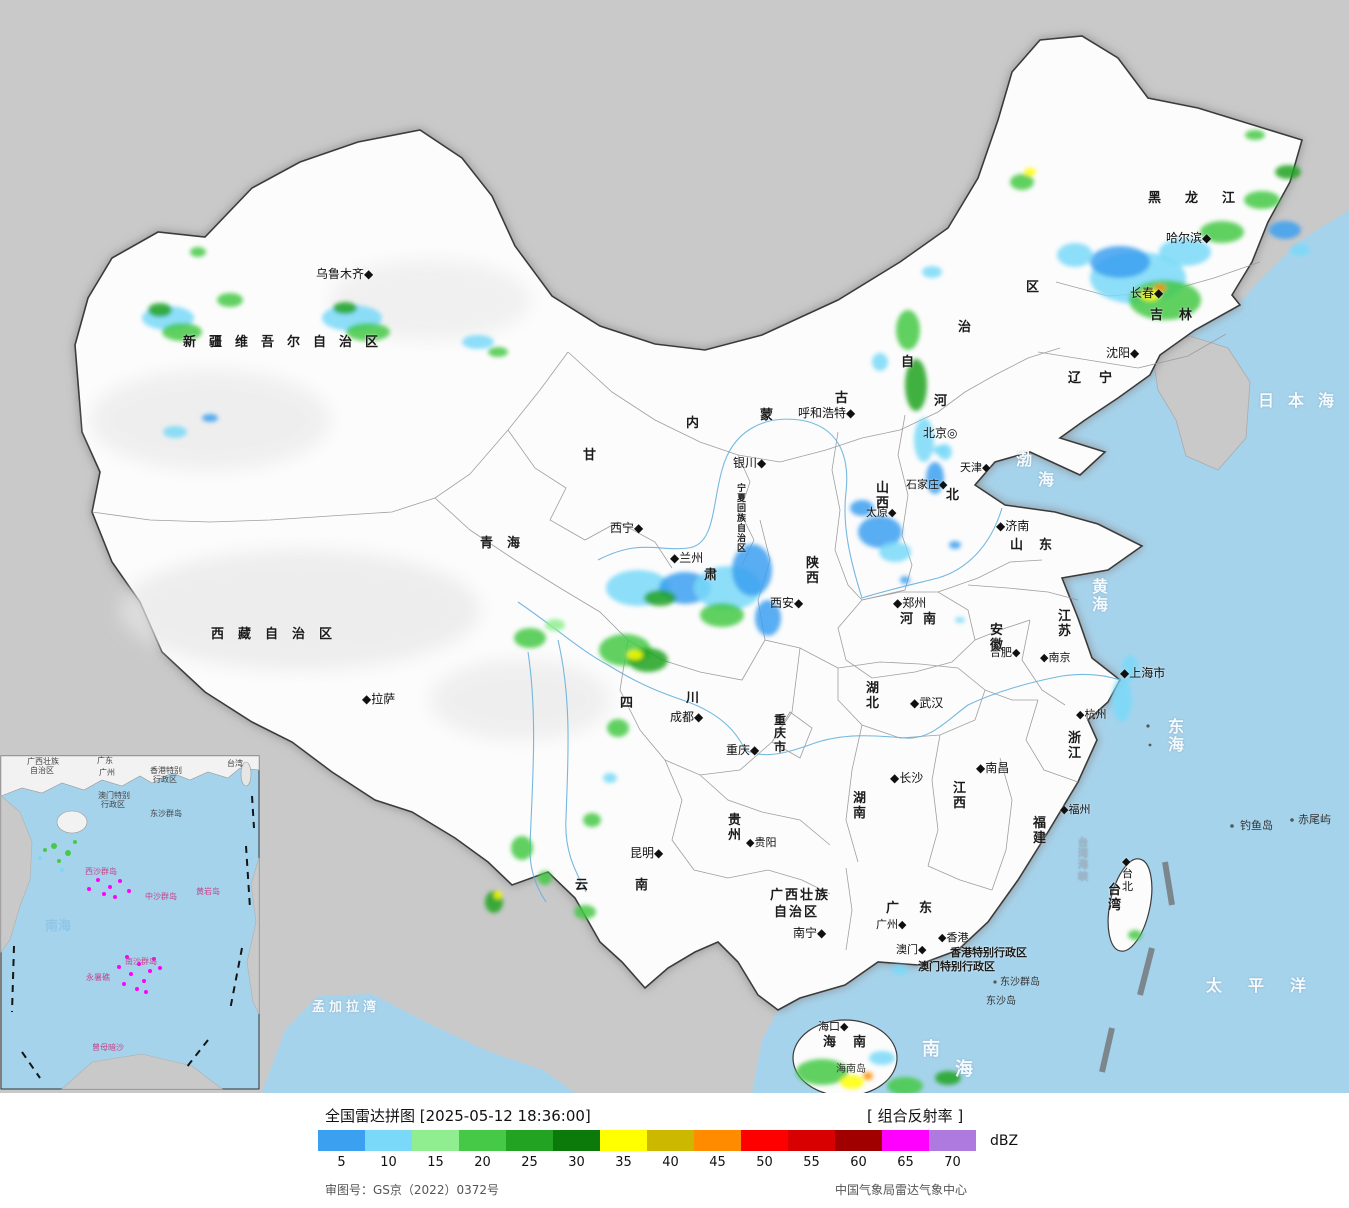 This screenshot has height=1208, width=1349. Describe the element at coordinates (412, 1190) in the screenshot. I see `approval-number: 审图号：GS京（2022）0372号` at that location.